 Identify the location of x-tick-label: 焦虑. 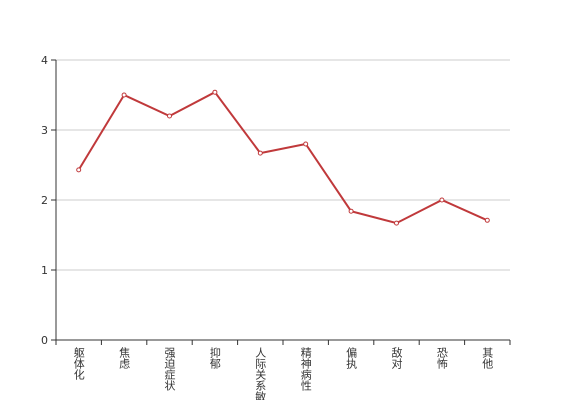
(124, 358).